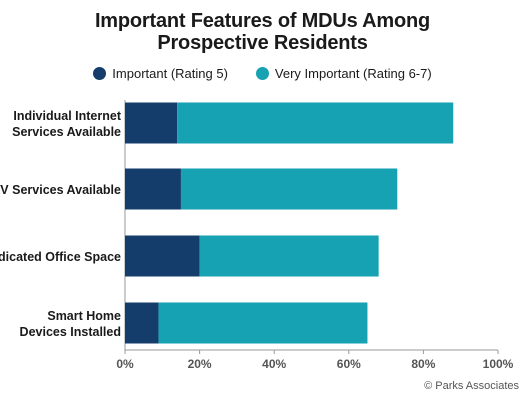 The width and height of the screenshot is (525, 400). I want to click on category-label: Dedicated Office Space, so click(60, 257).